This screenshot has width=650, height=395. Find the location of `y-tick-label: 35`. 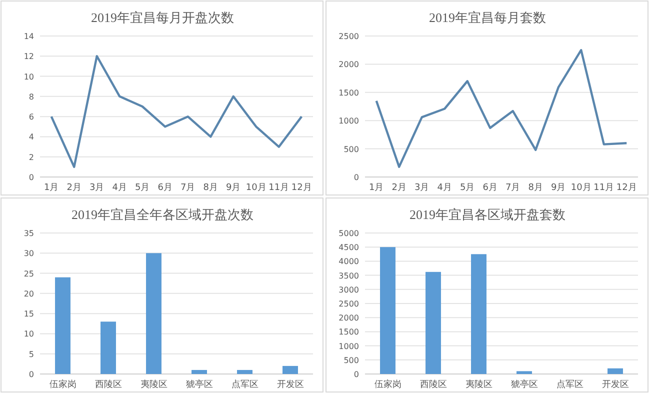

y-tick-label: 35 is located at coordinates (29, 233).